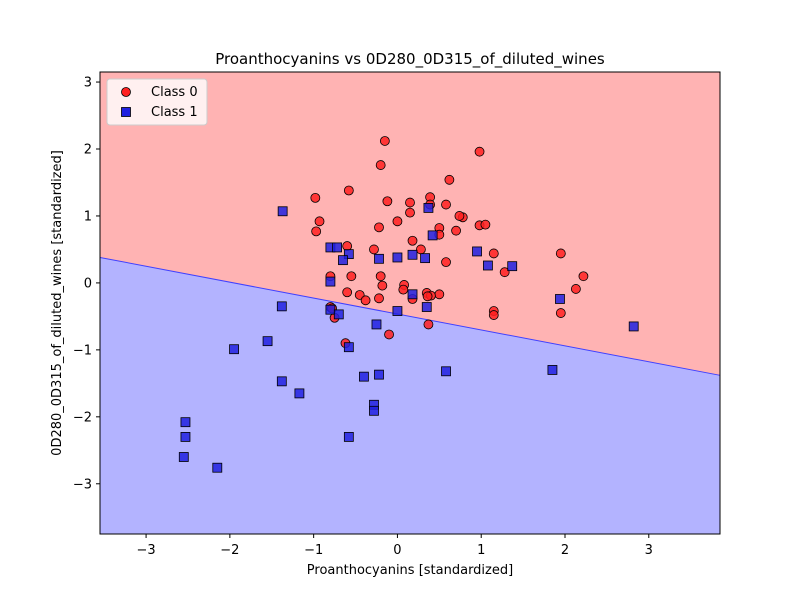 This screenshot has width=800, height=600. Describe the element at coordinates (88, 283) in the screenshot. I see `y-tick-label: 0` at that location.